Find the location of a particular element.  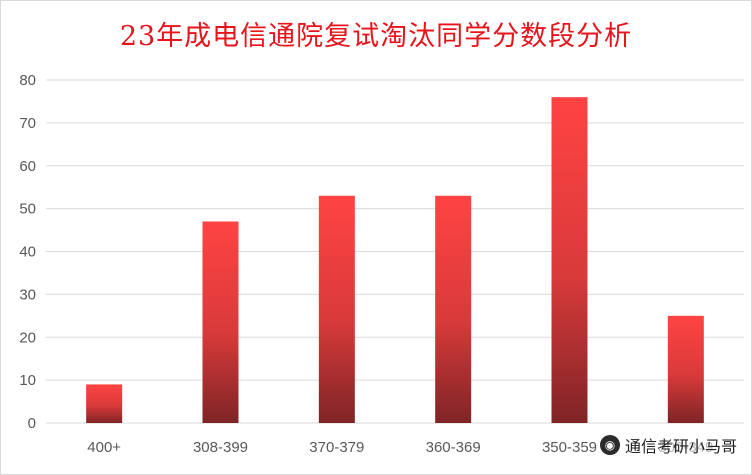

chart-title: 23年成电信通院复试淘汰同学分数段分析 is located at coordinates (376, 36).